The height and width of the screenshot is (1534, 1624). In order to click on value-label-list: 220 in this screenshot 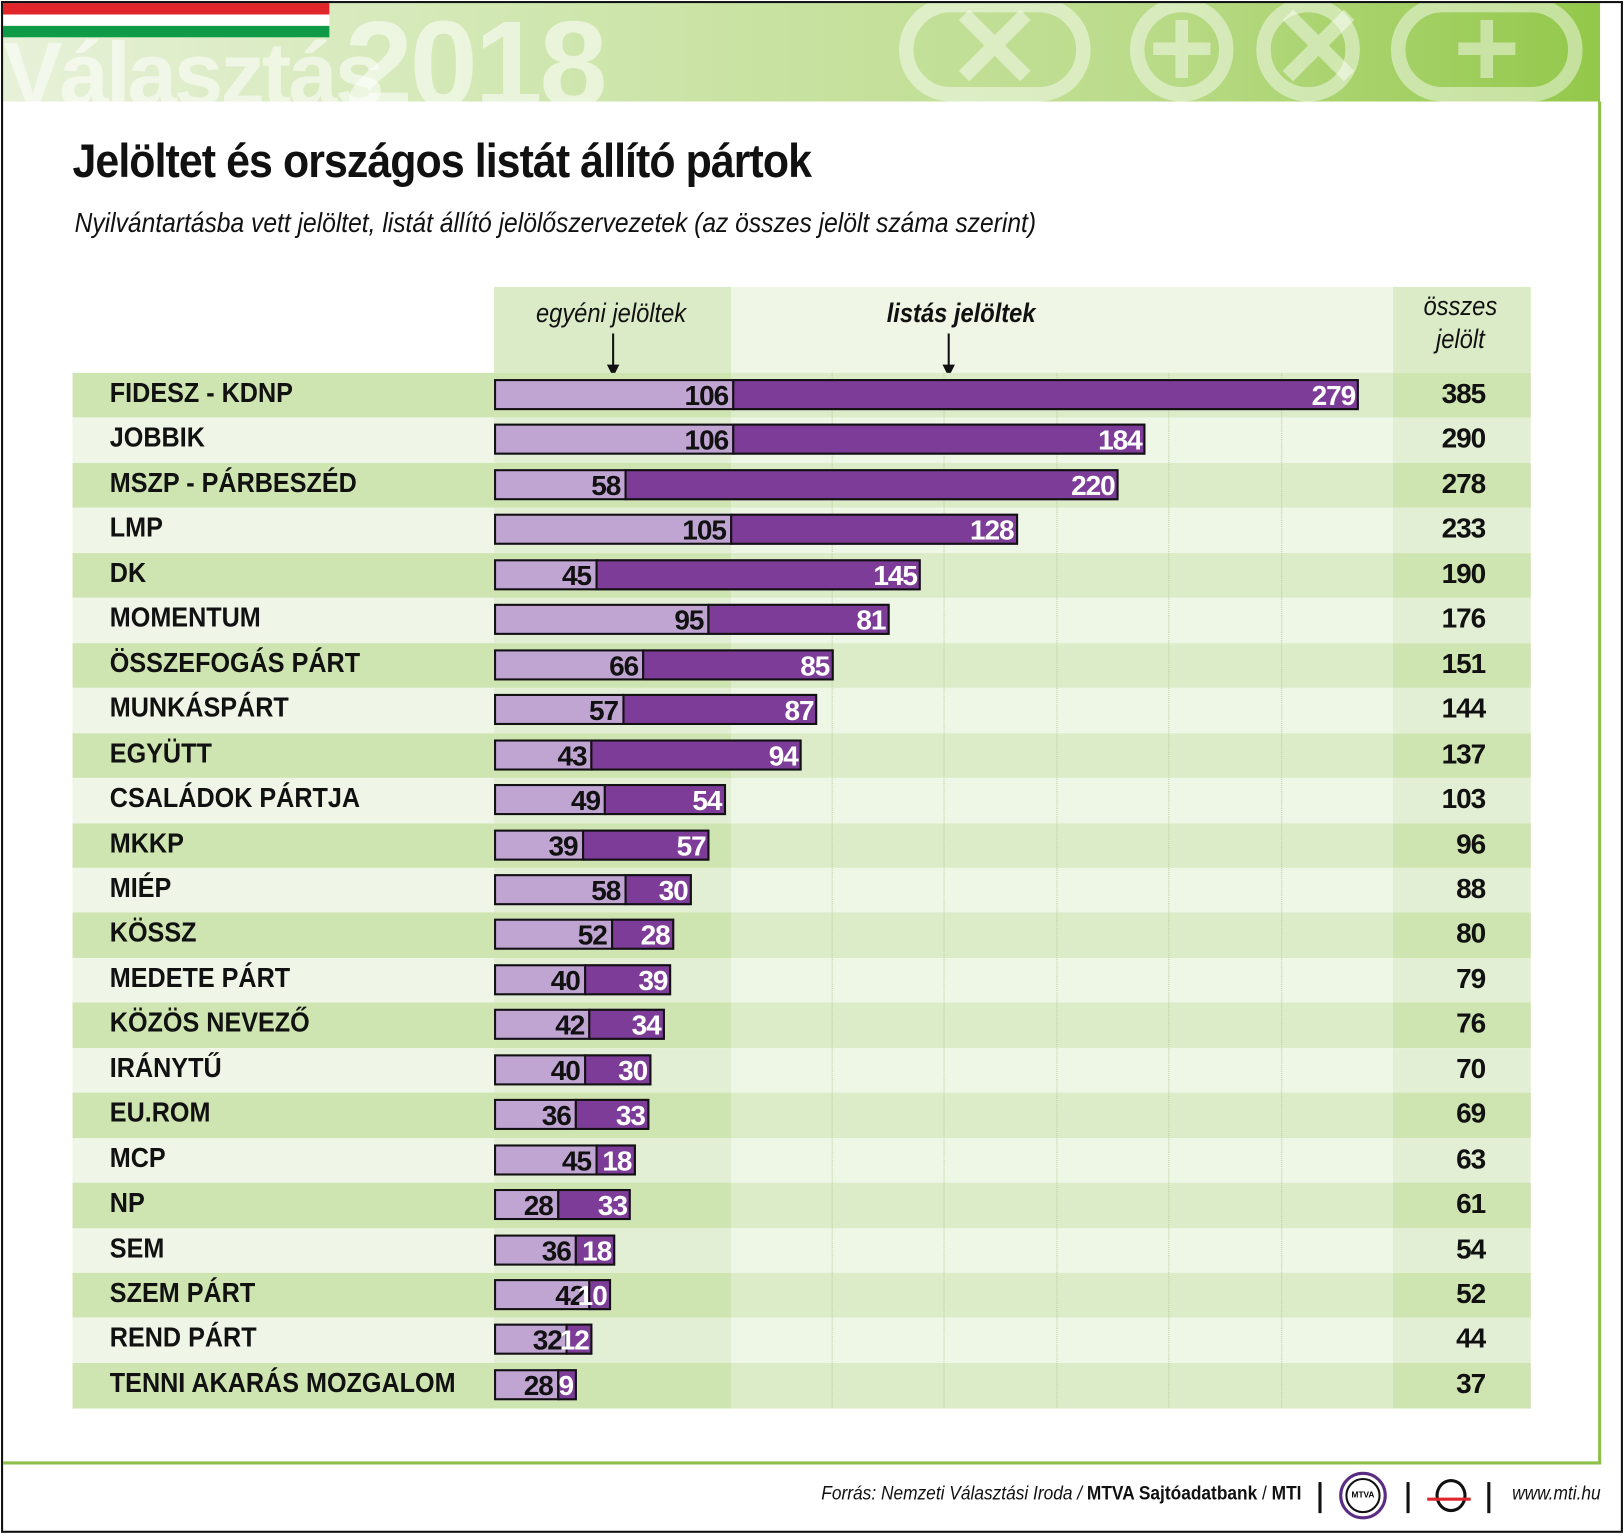, I will do `click(1093, 486)`.